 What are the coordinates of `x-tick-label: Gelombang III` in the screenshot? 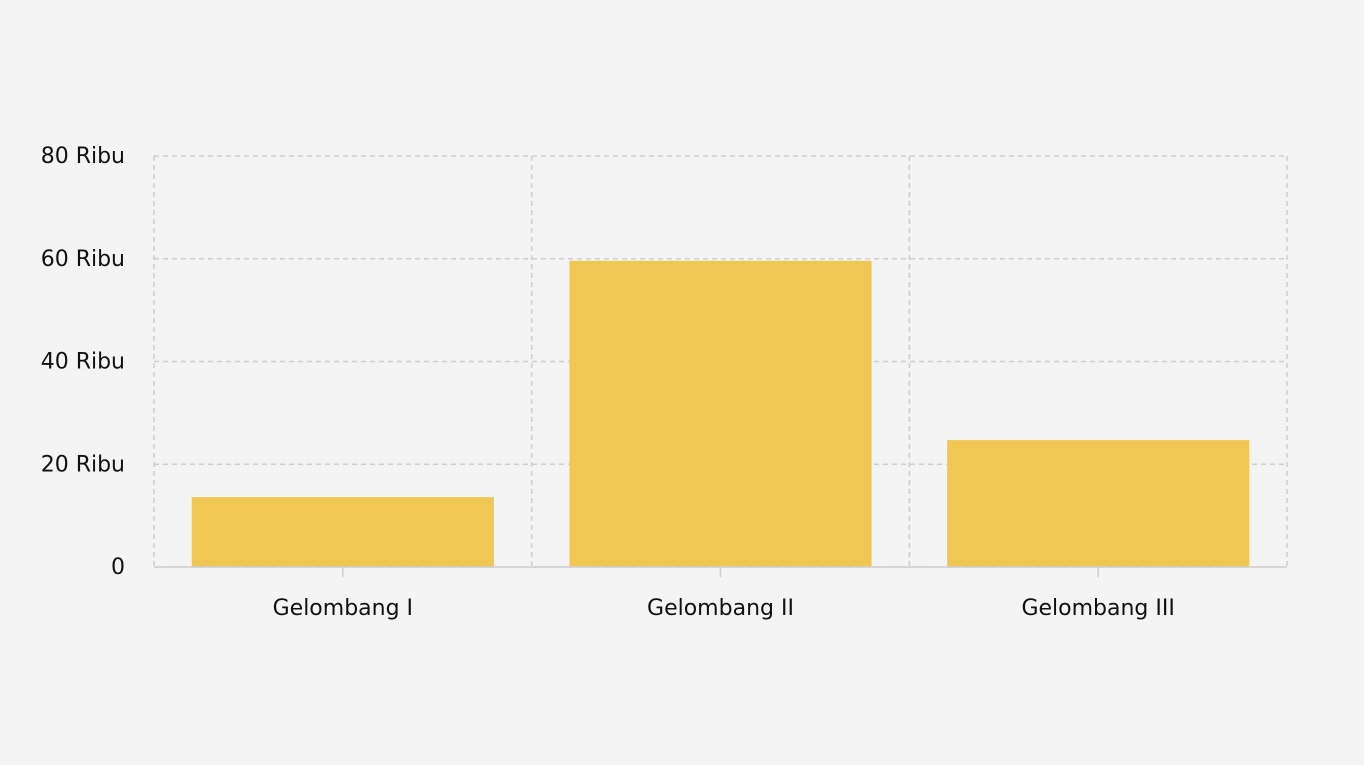 It's located at (1097, 608).